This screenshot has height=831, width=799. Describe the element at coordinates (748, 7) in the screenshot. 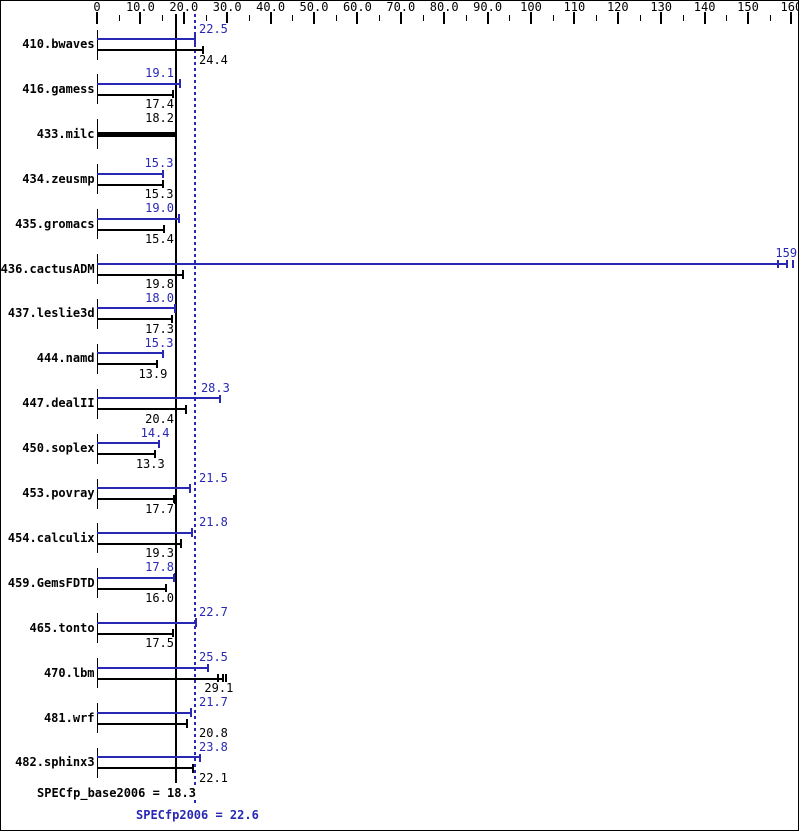

I see `x-axis-tick-label: 150` at that location.